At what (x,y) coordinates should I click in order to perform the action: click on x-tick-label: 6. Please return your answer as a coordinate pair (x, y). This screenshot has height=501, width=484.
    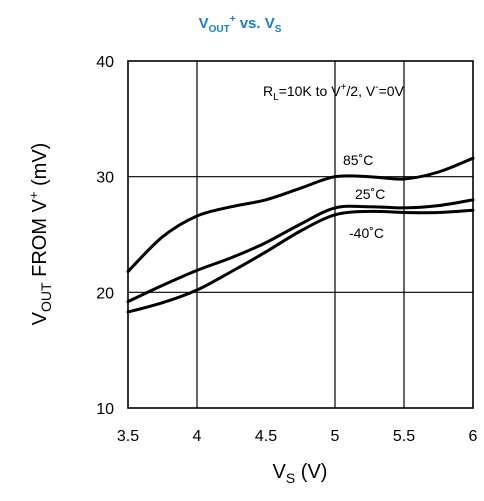
    Looking at the image, I should click on (473, 436).